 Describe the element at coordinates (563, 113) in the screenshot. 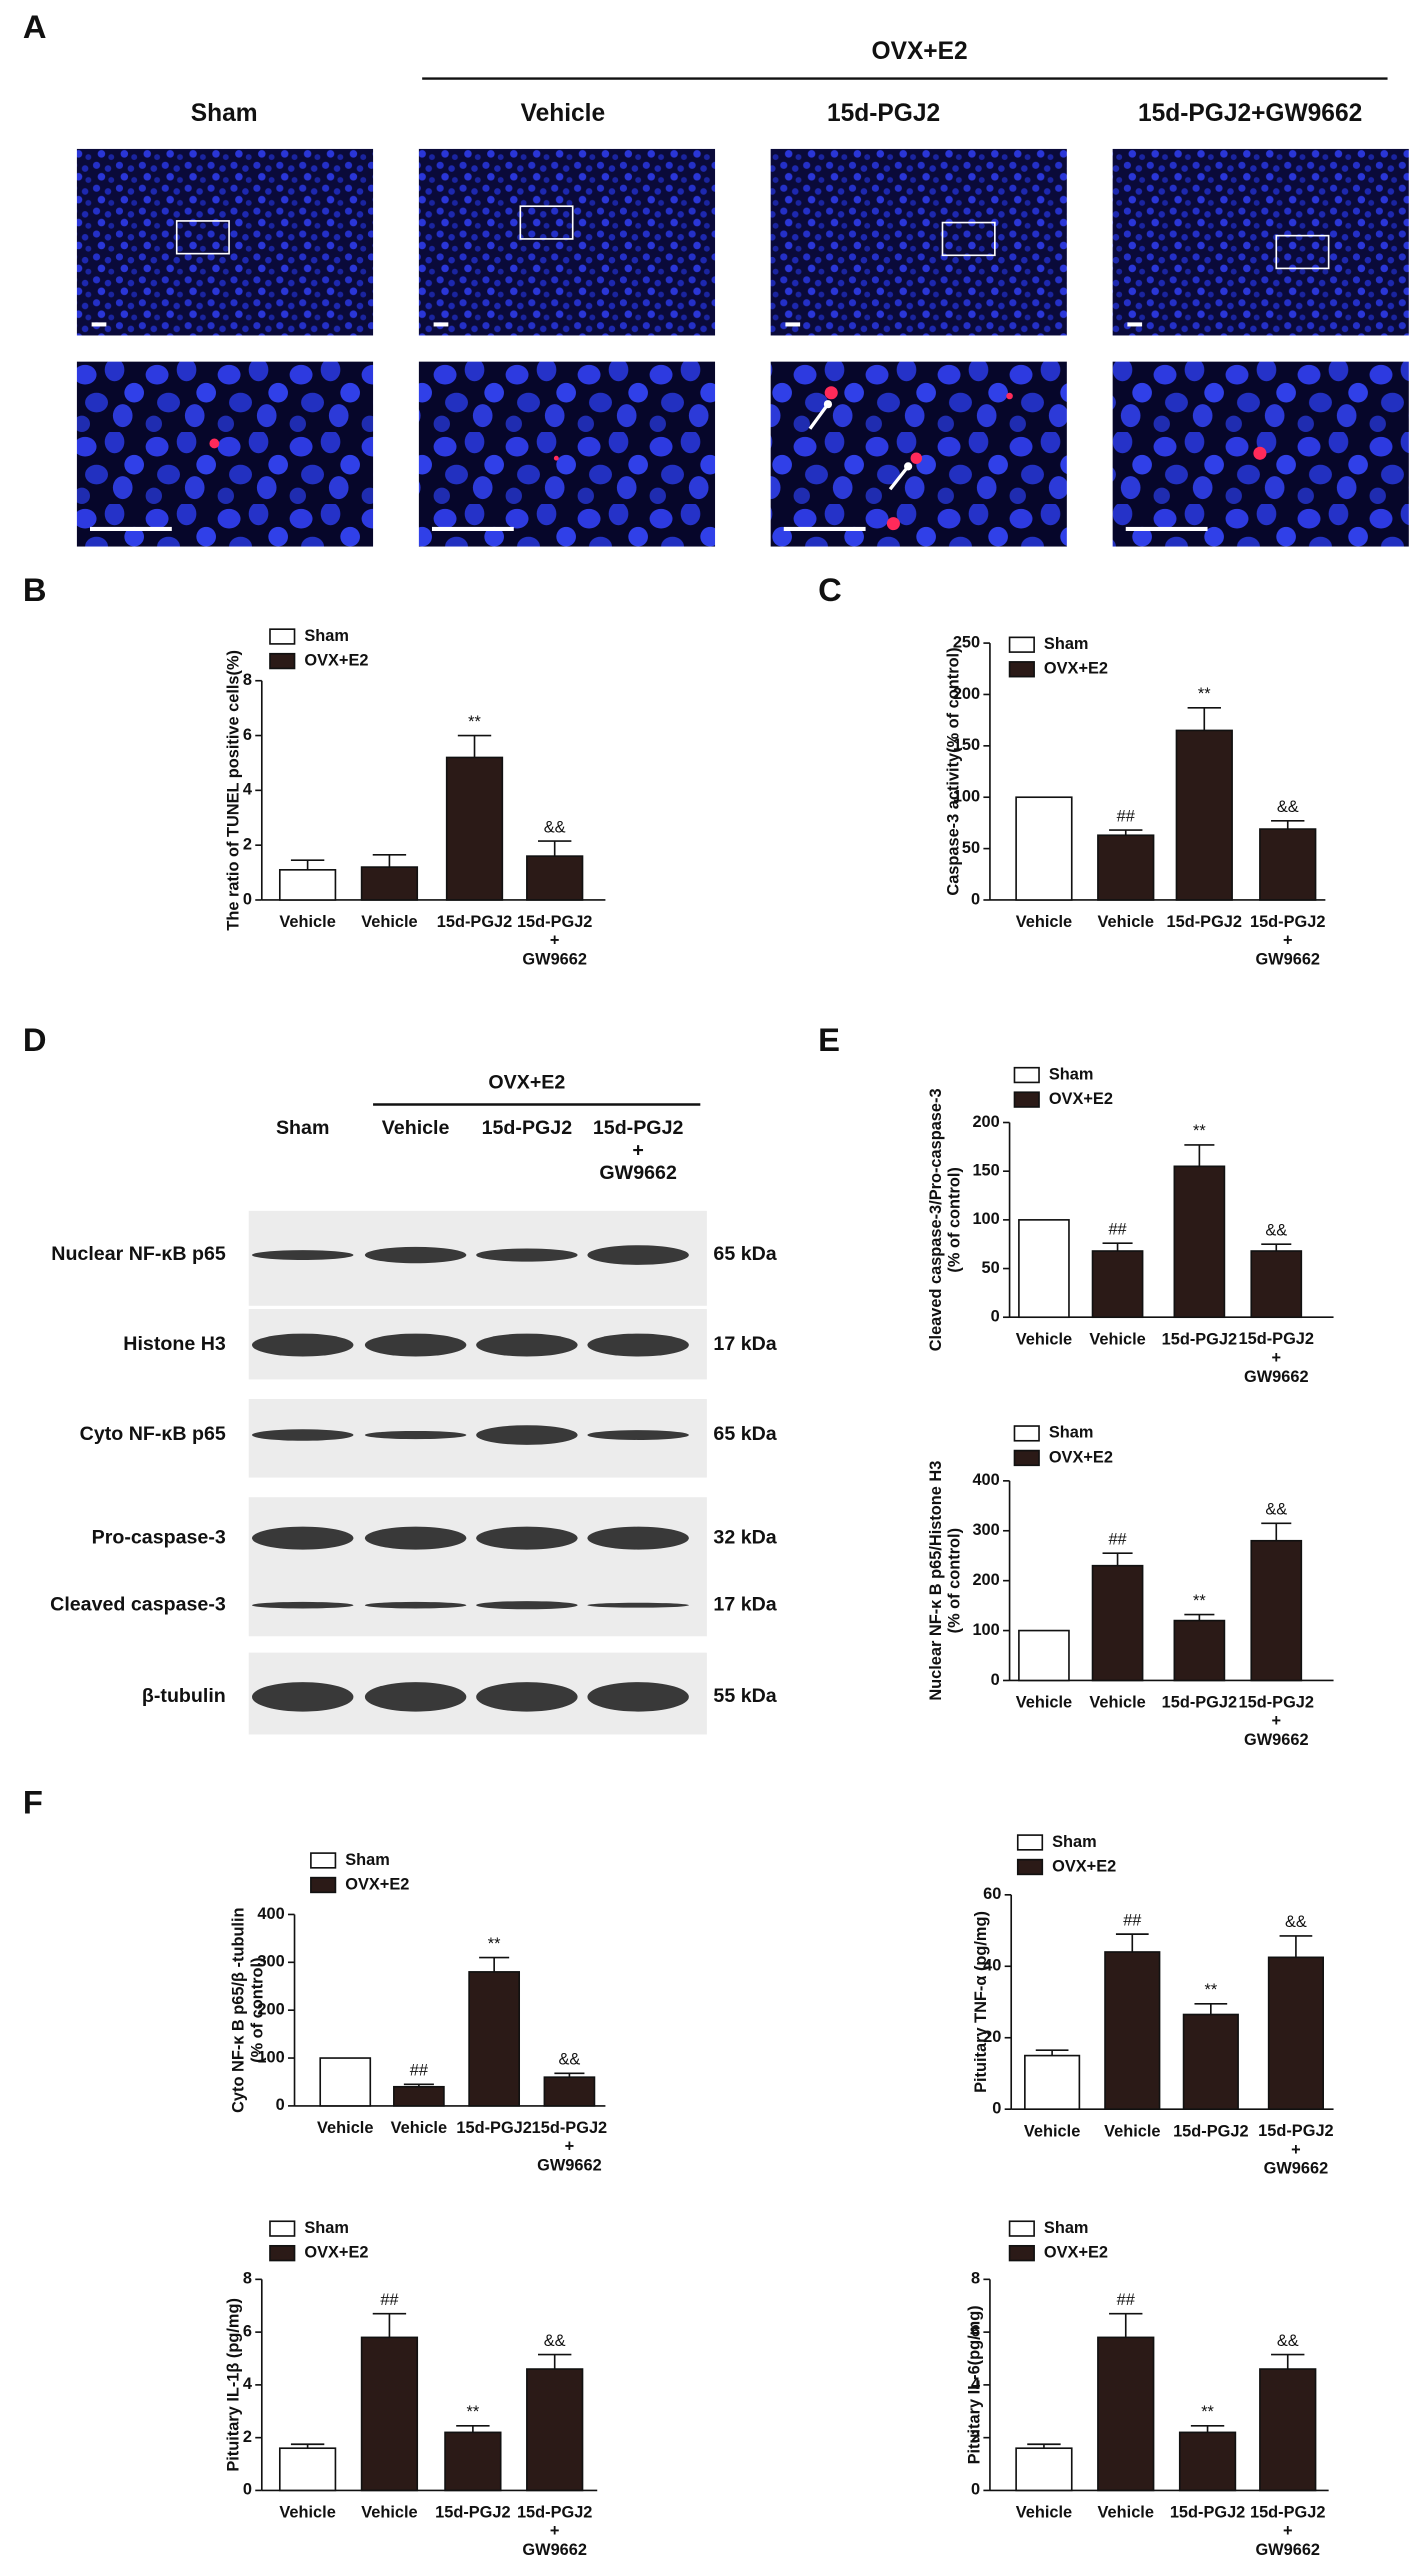

I see `column-header: Vehicle` at that location.